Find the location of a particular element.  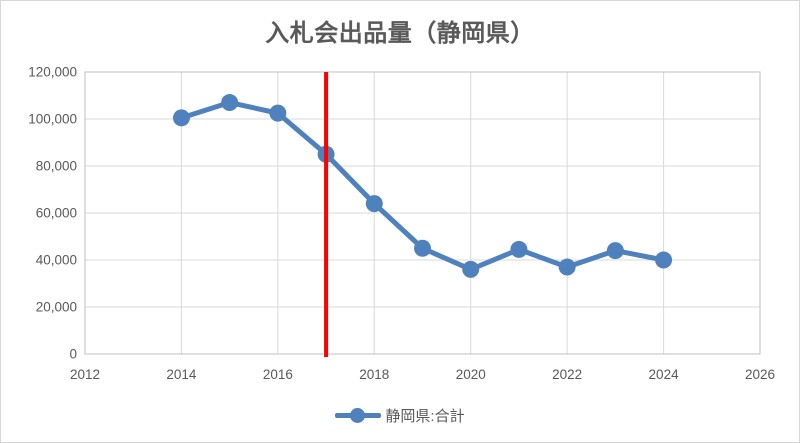

y-tick-label: 40,000 is located at coordinates (56, 260).